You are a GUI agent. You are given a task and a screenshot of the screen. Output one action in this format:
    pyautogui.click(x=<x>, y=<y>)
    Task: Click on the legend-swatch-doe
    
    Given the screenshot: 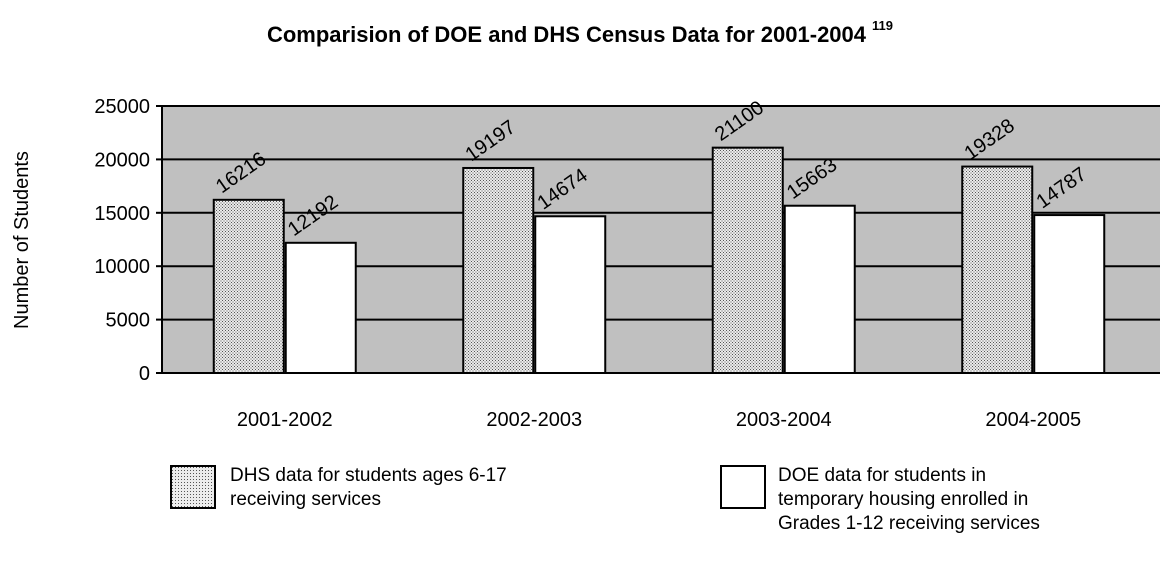 What is the action you would take?
    pyautogui.click(x=743, y=487)
    